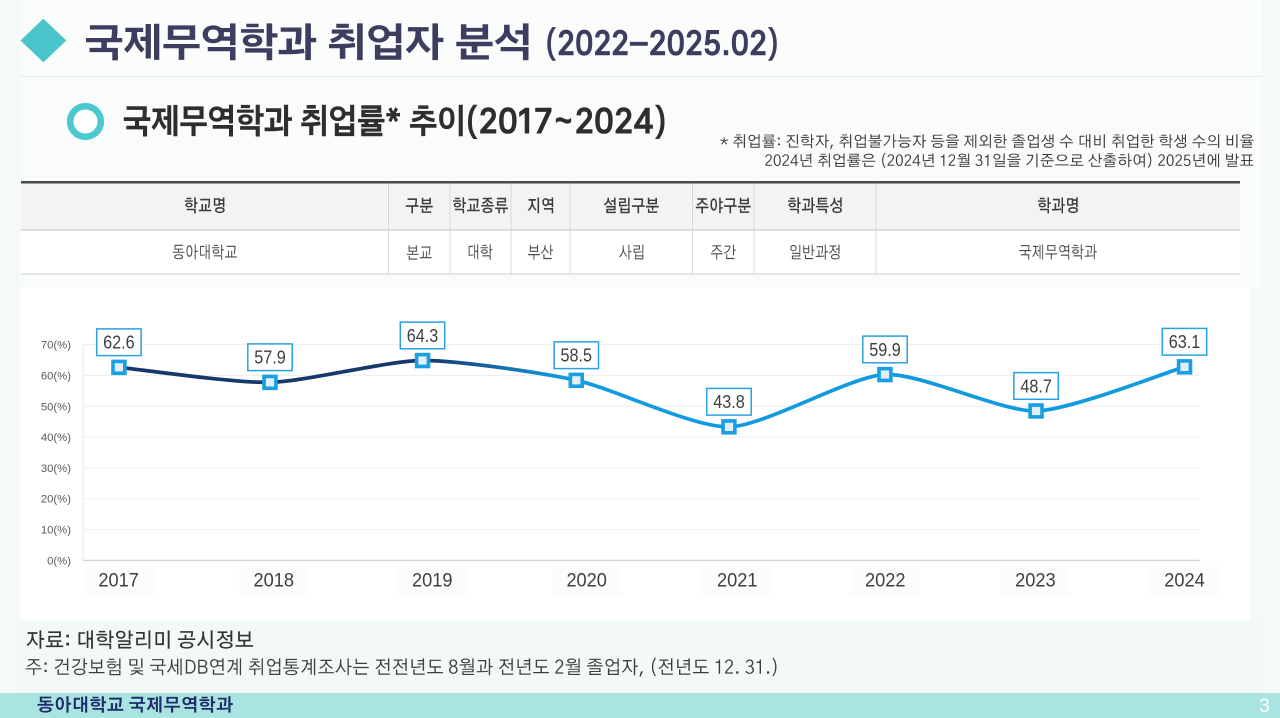  I want to click on svg-text: 3, so click(1264, 706).